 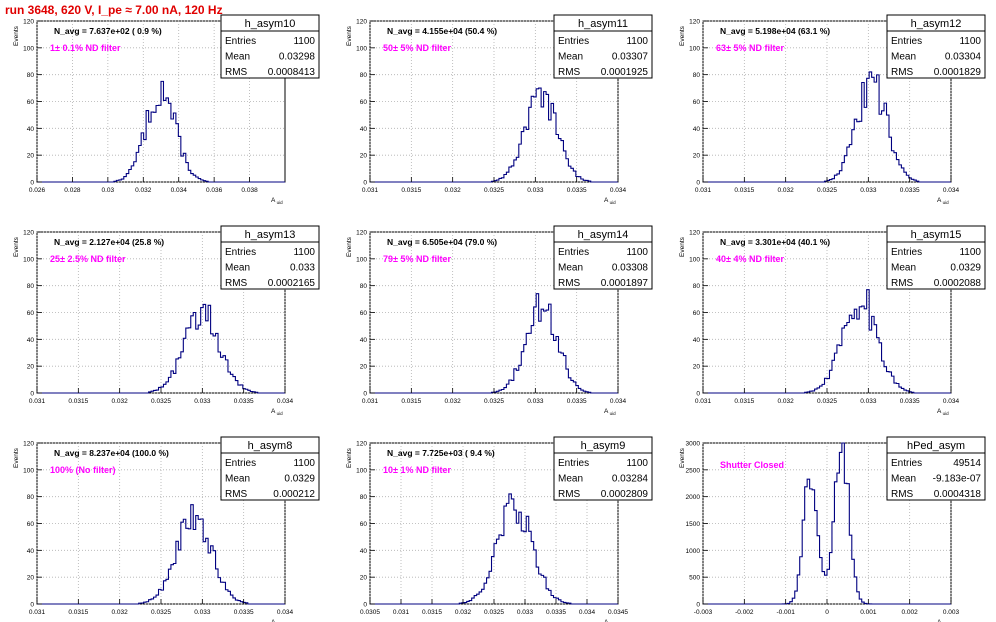 What do you see at coordinates (111, 453) in the screenshot?
I see `navg-label: N_avg = 8.237e+04 (100.0 %)` at bounding box center [111, 453].